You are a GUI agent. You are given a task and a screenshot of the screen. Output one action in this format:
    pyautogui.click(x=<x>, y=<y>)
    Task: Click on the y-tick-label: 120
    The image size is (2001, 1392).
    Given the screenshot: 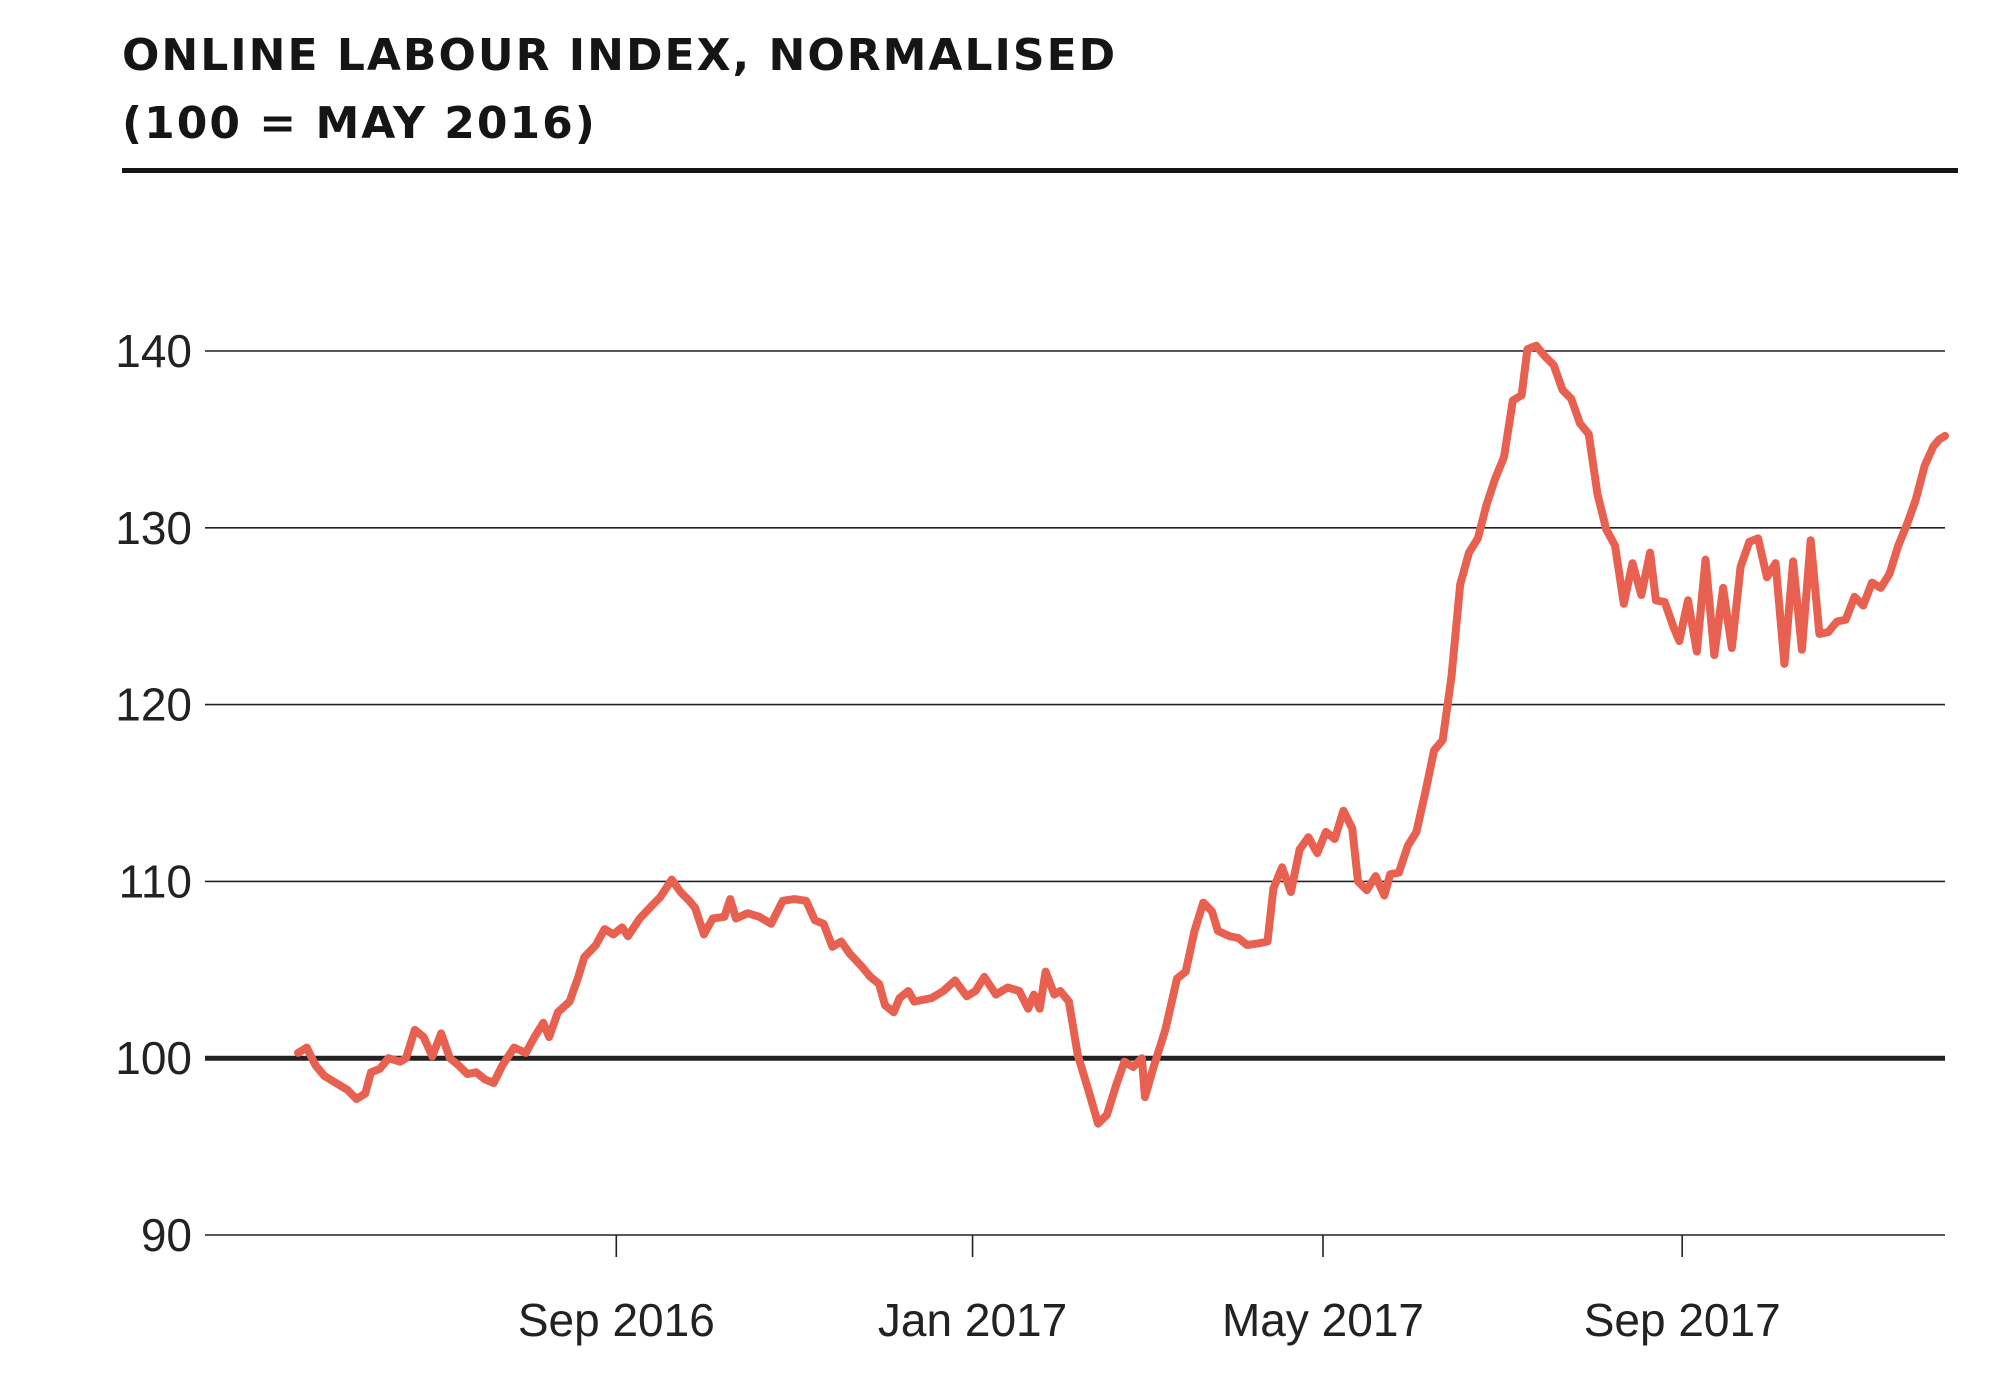 What is the action you would take?
    pyautogui.click(x=153, y=705)
    